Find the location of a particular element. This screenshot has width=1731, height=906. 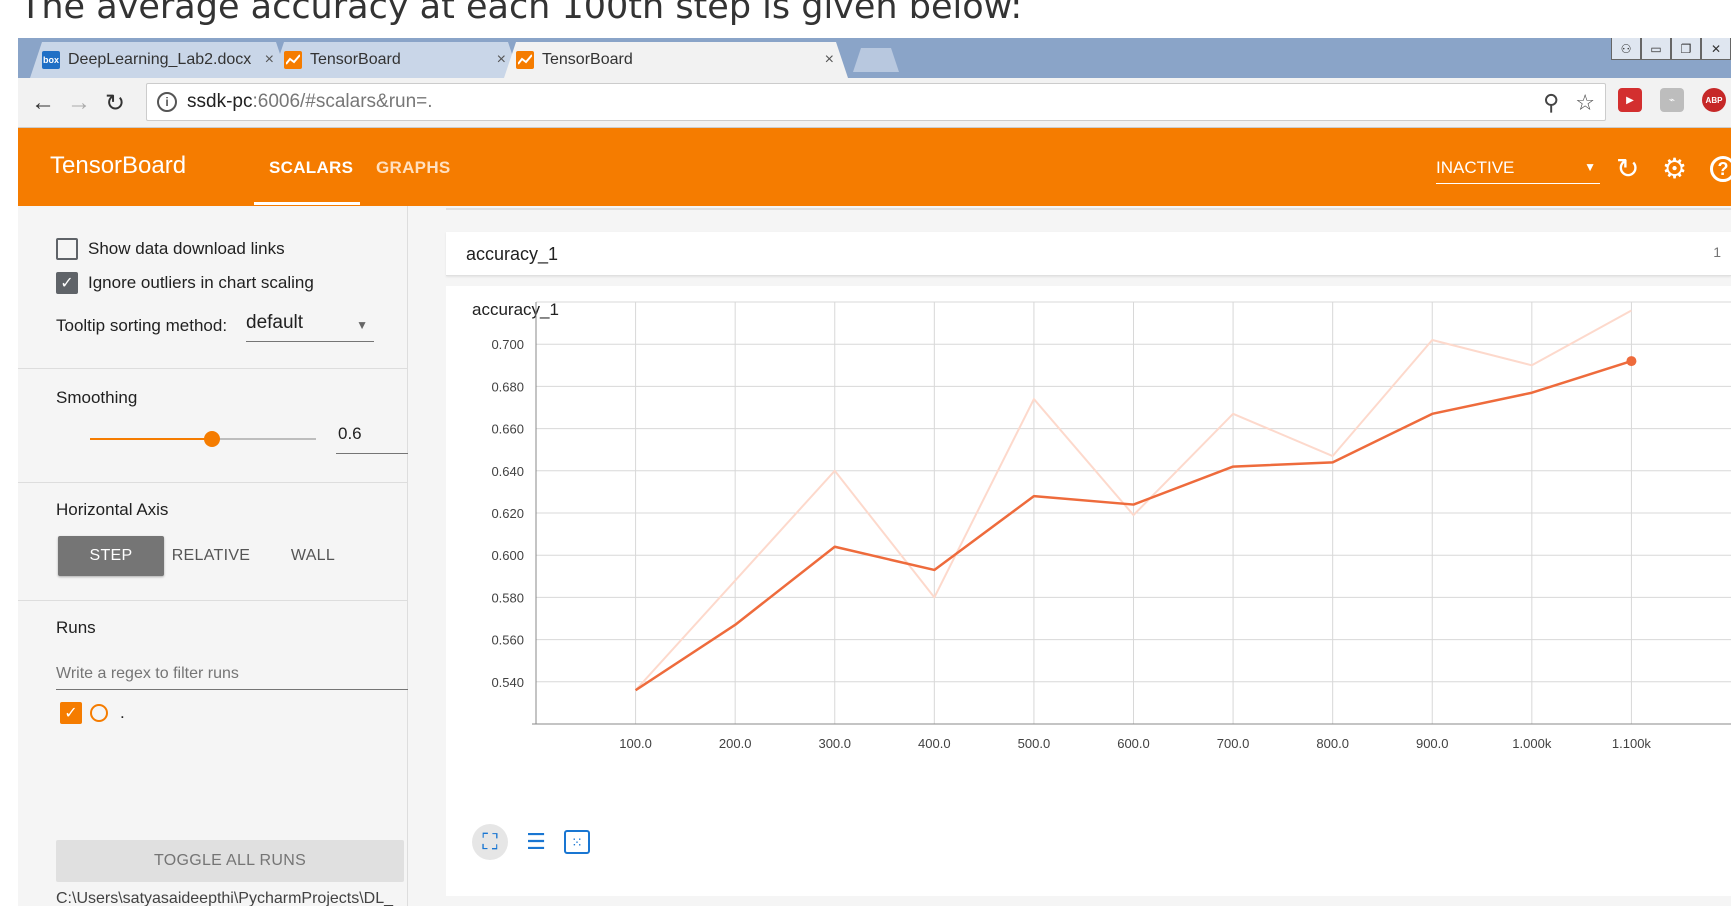

runs-label: Runs is located at coordinates (76, 627).